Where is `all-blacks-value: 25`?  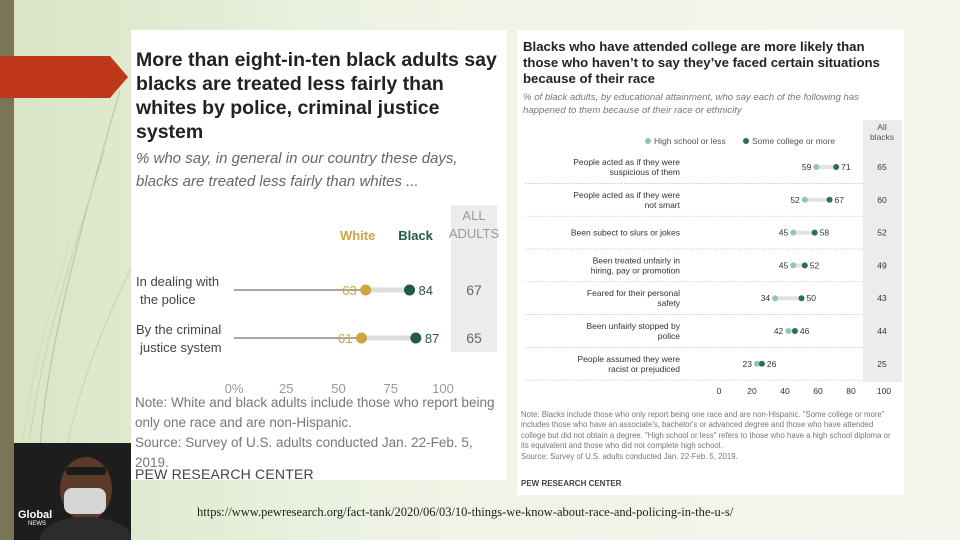
all-blacks-value: 25 is located at coordinates (882, 364).